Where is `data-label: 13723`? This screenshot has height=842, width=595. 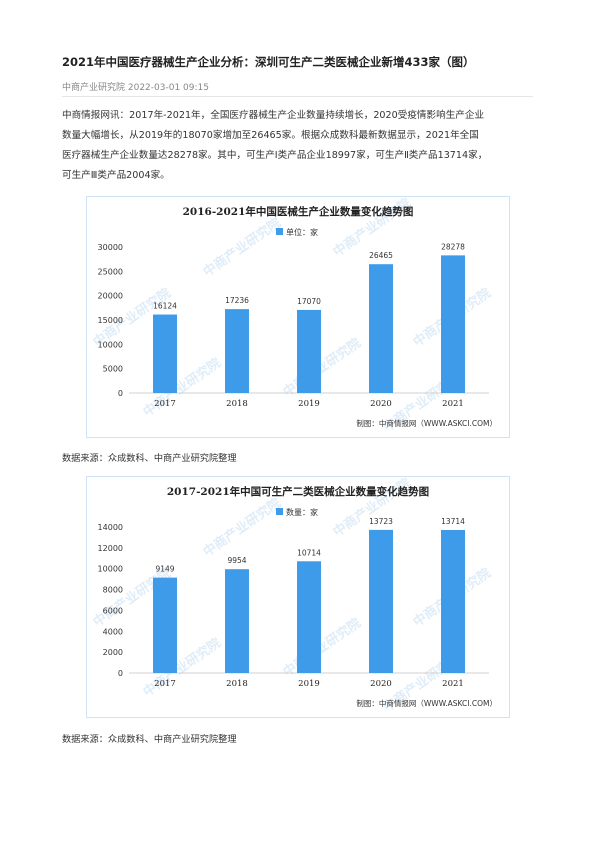
data-label: 13723 is located at coordinates (381, 521).